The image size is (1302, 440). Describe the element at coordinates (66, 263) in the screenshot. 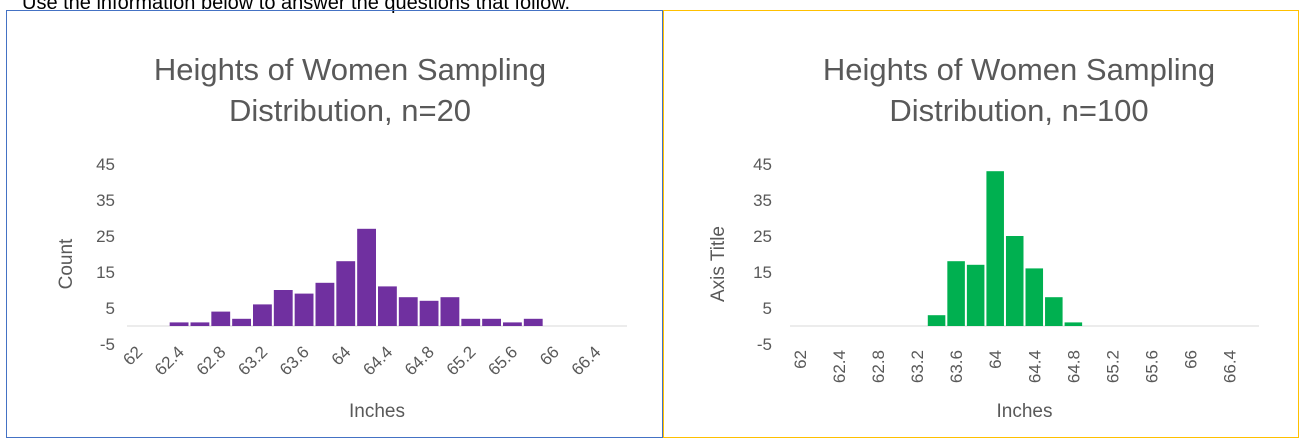

I see `y-axis-title: Count` at that location.